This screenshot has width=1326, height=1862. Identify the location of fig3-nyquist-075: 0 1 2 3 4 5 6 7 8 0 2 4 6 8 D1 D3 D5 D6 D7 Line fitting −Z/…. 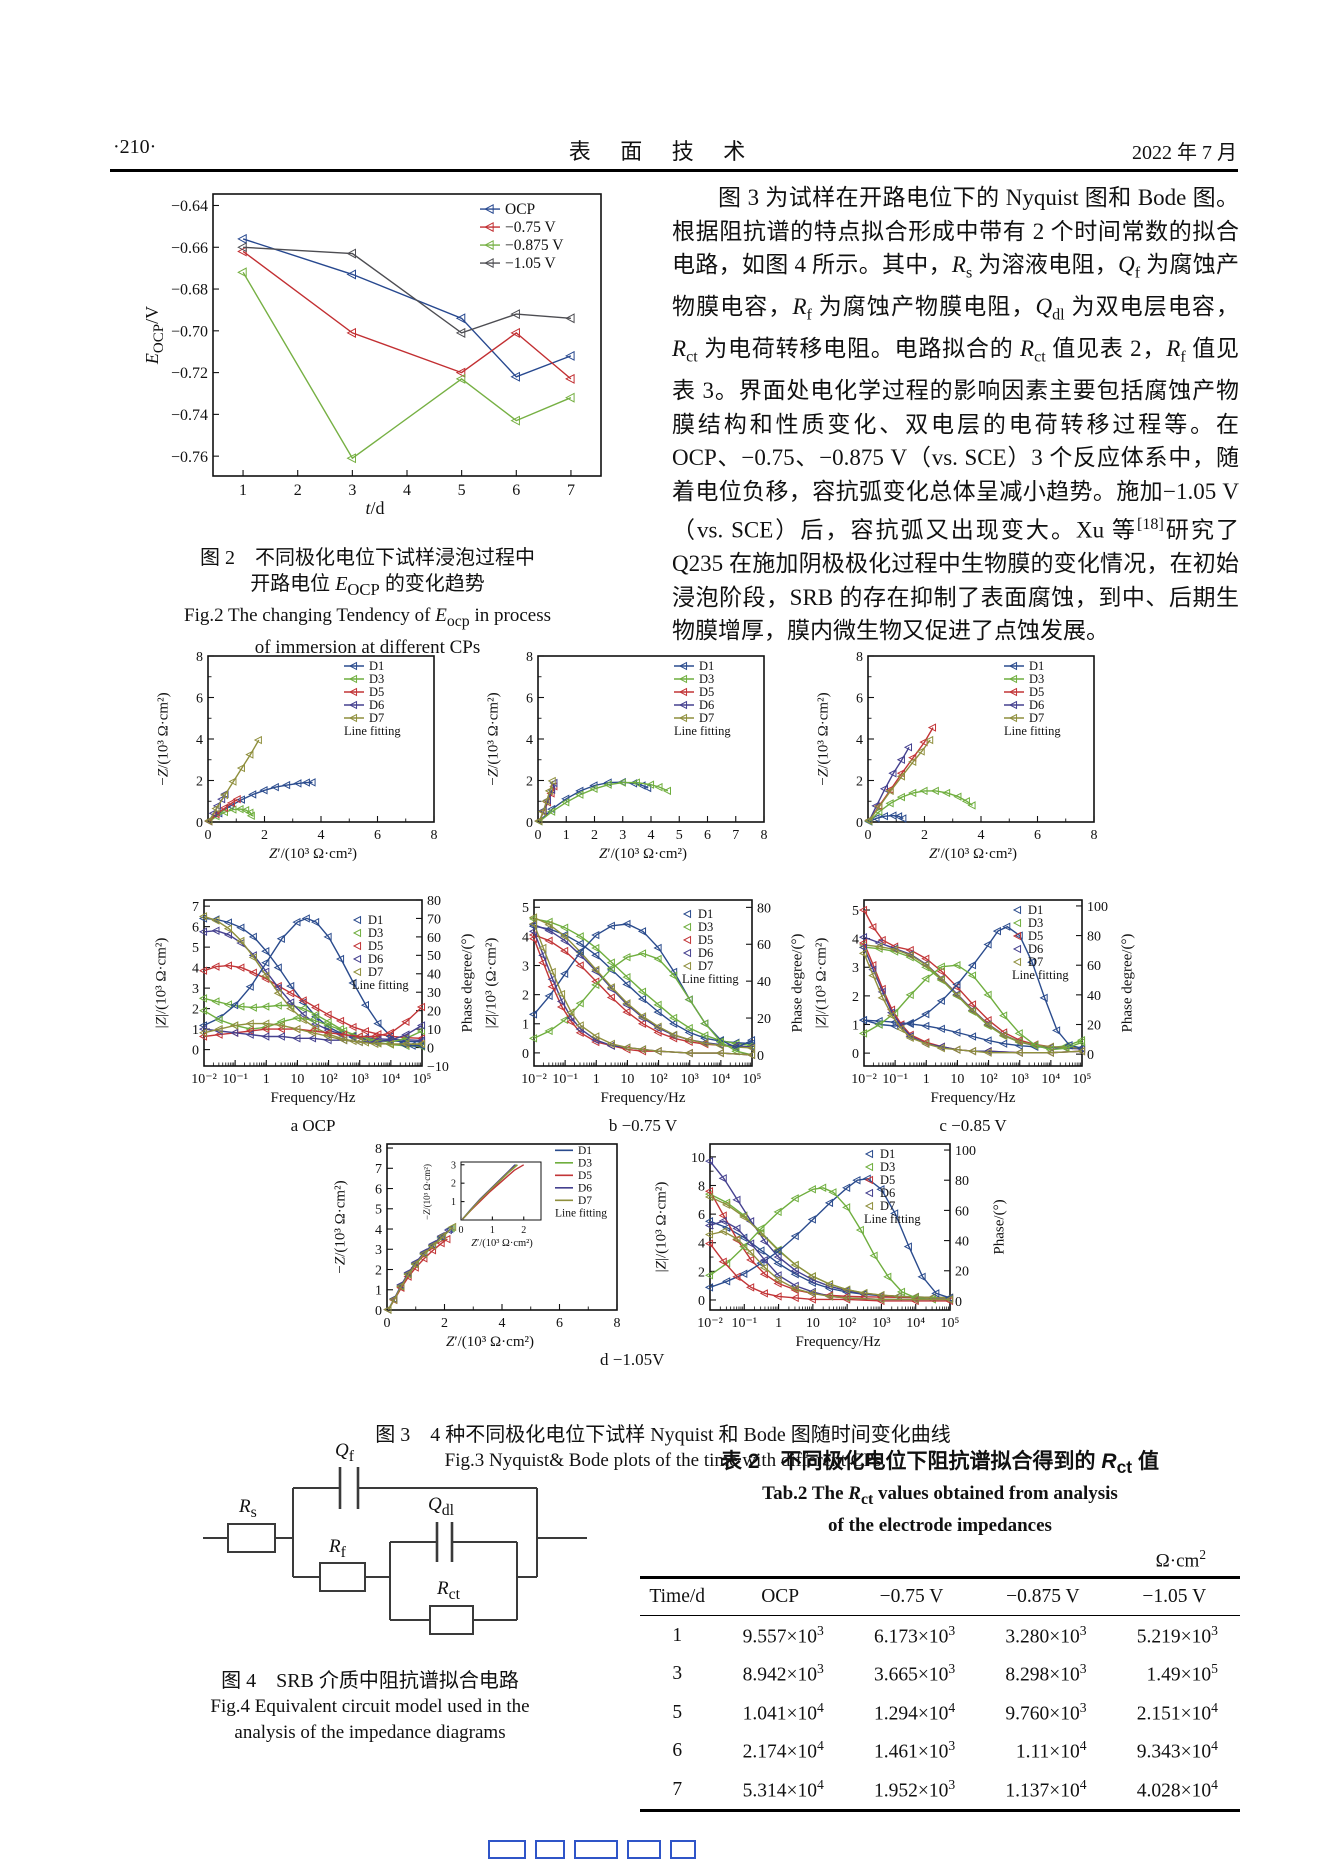
(643, 772).